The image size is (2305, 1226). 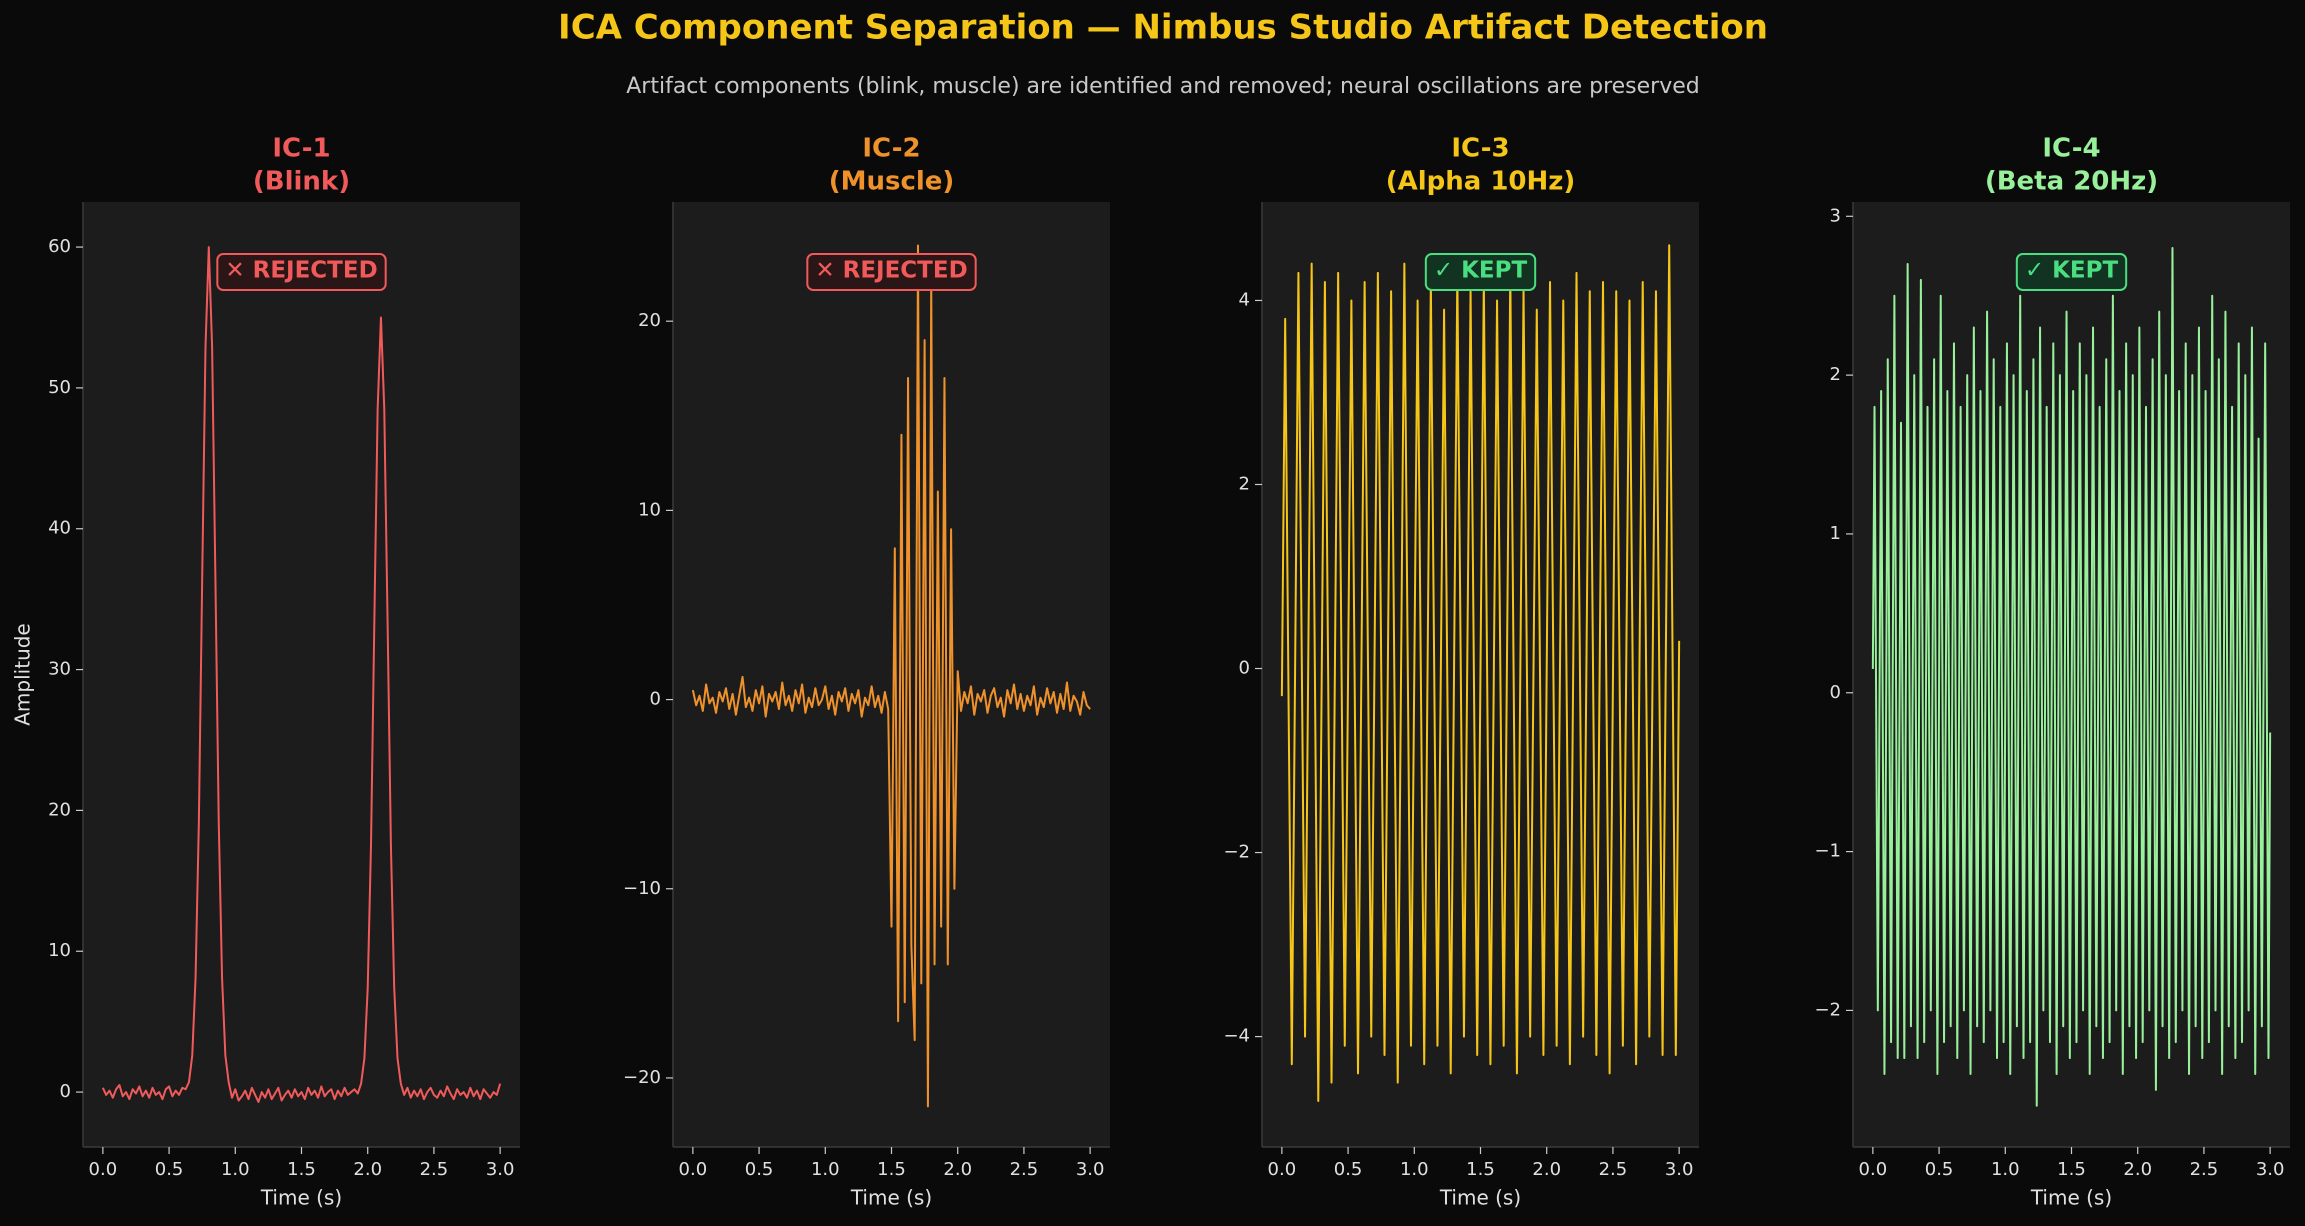 I want to click on y-tick-label: 40, so click(x=59, y=528).